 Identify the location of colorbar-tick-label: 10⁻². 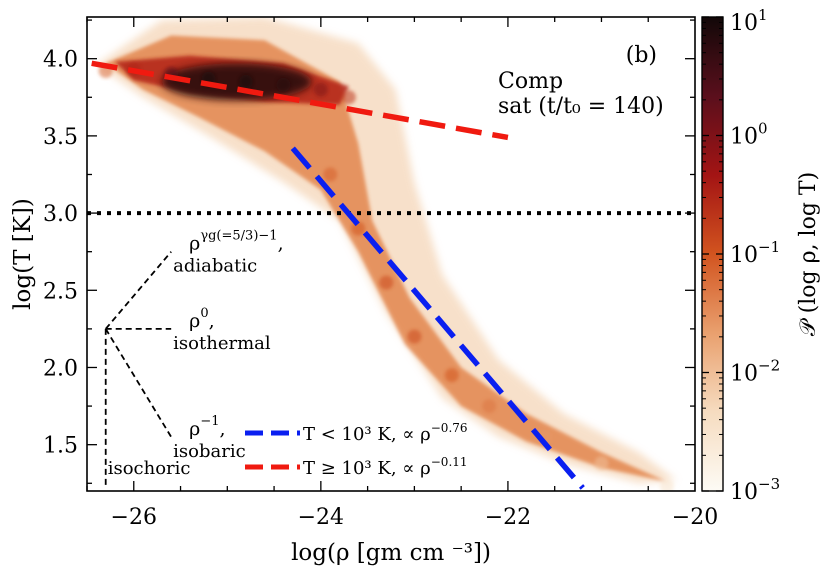
(755, 372).